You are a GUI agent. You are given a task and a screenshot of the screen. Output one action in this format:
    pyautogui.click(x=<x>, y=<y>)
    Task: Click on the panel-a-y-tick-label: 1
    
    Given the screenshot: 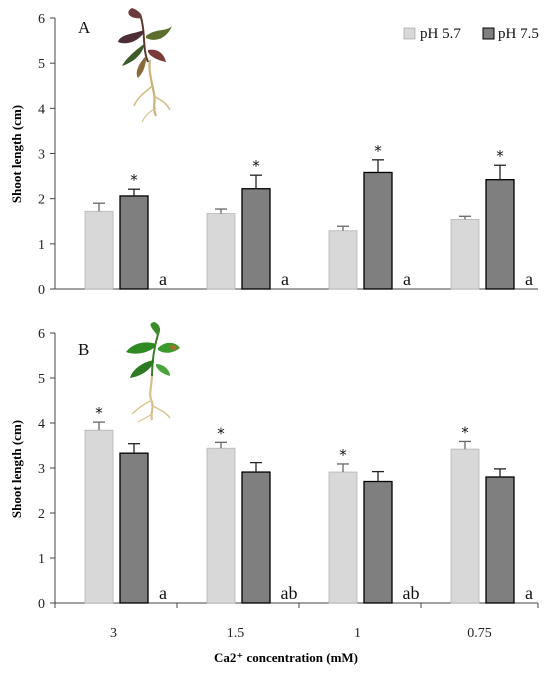 What is the action you would take?
    pyautogui.click(x=41, y=245)
    